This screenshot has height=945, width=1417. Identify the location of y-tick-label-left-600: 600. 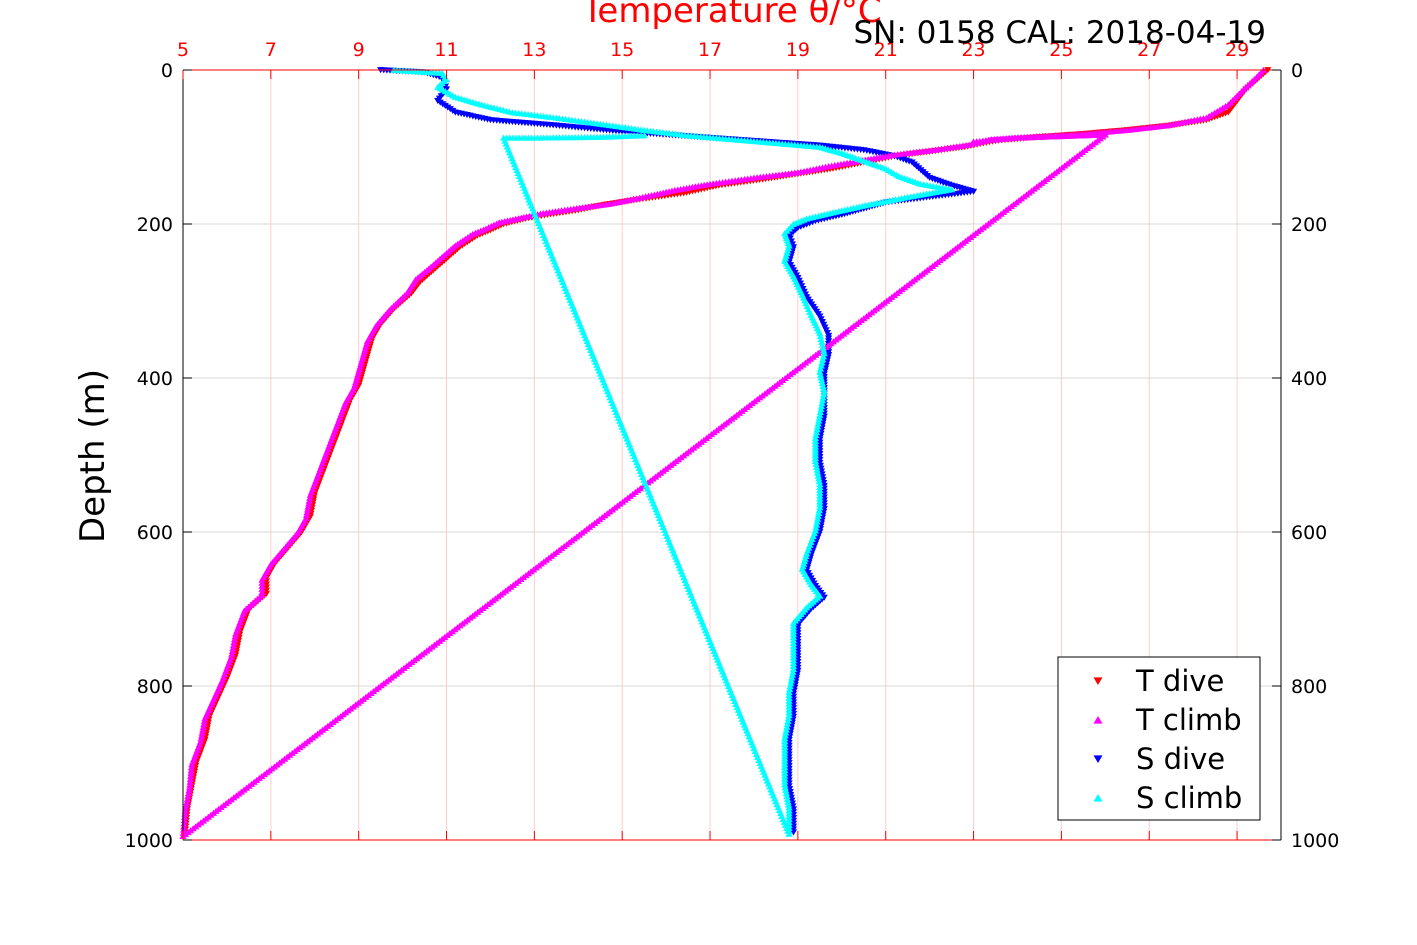
(155, 533).